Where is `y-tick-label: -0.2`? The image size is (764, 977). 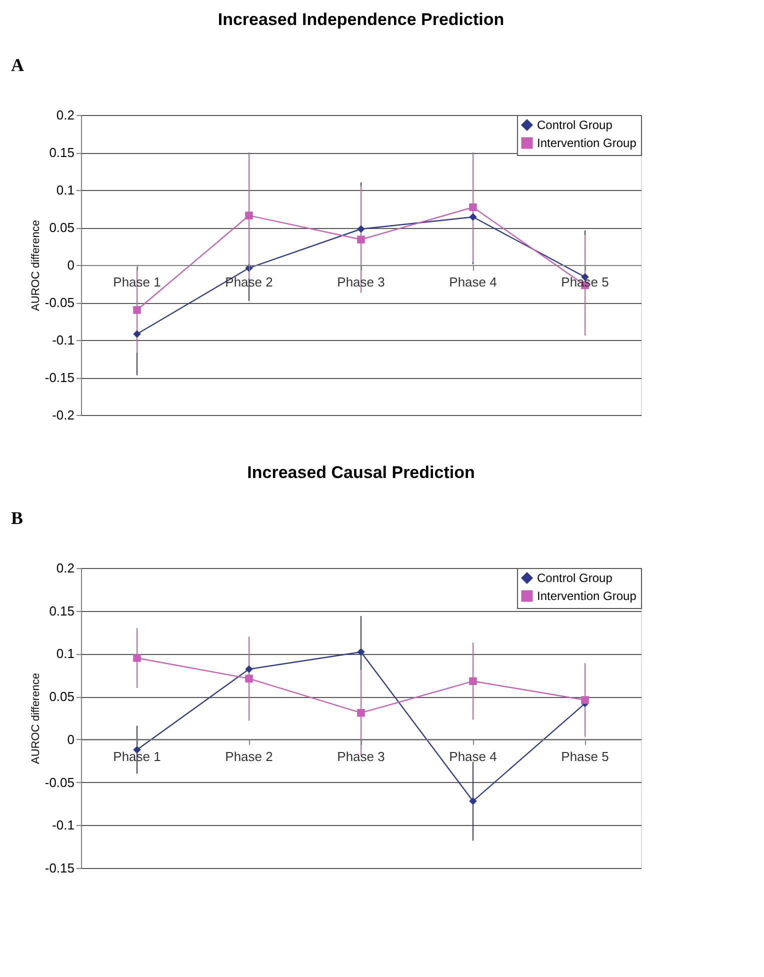
y-tick-label: -0.2 is located at coordinates (63, 415).